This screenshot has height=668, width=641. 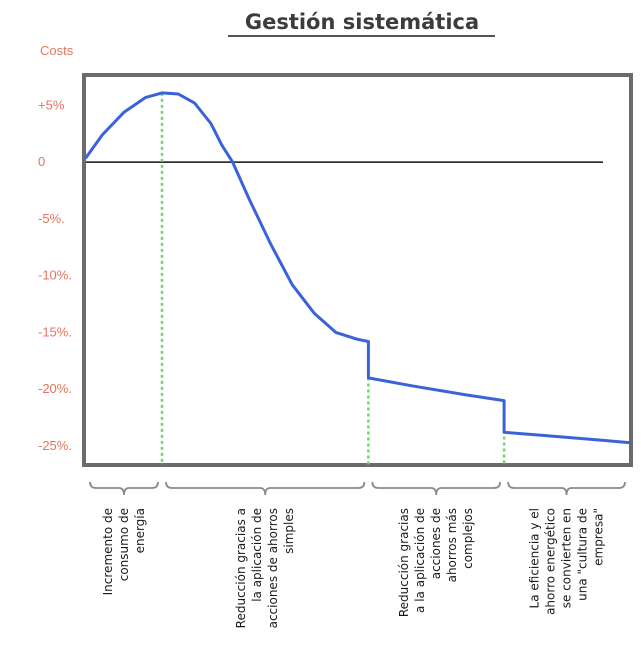 I want to click on phase-label-line: ahorro energético, so click(x=551, y=561).